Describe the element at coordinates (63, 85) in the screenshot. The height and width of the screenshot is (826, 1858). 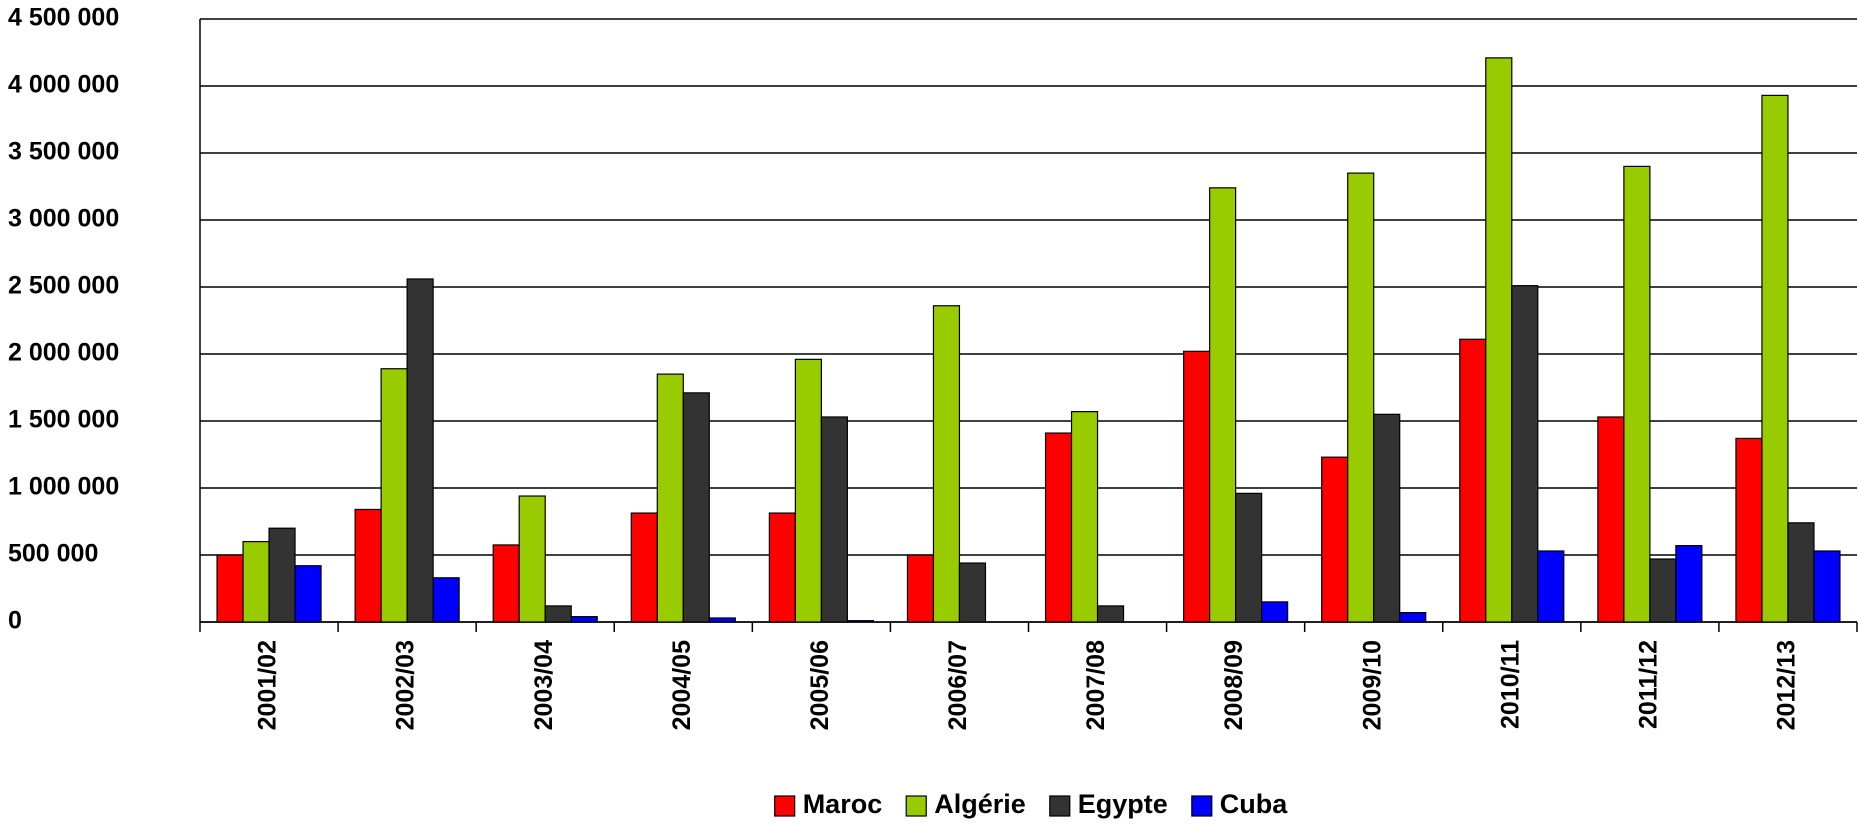
I see `y-tick-label: 4 000 000` at that location.